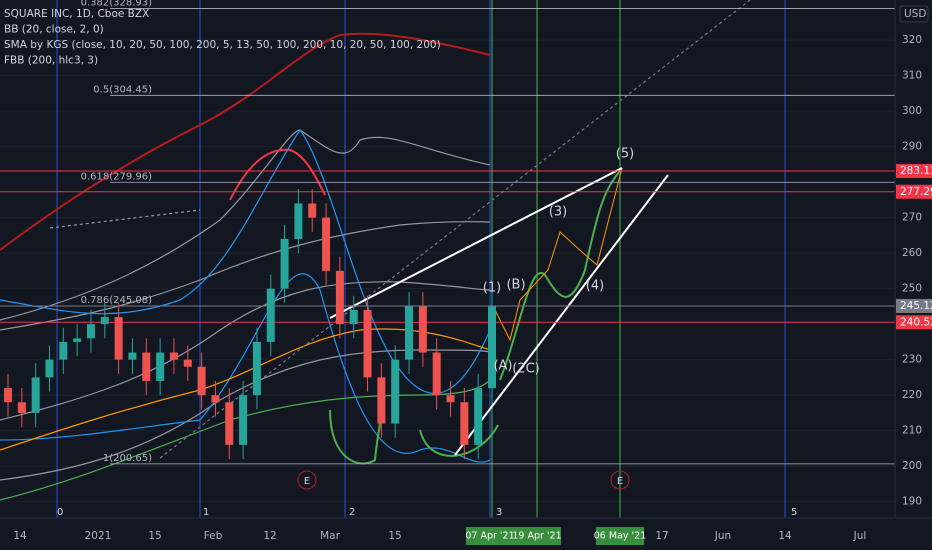  I want to click on price-tag-label: 277.29, so click(916, 192).